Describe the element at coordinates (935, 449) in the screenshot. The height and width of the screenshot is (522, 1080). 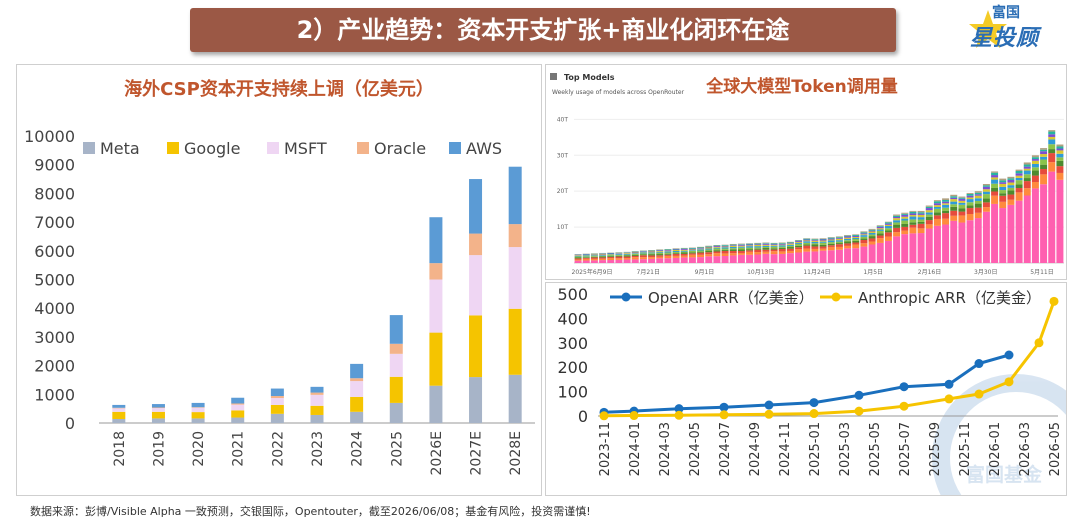
I see `x-tick-label: 2025-09` at that location.